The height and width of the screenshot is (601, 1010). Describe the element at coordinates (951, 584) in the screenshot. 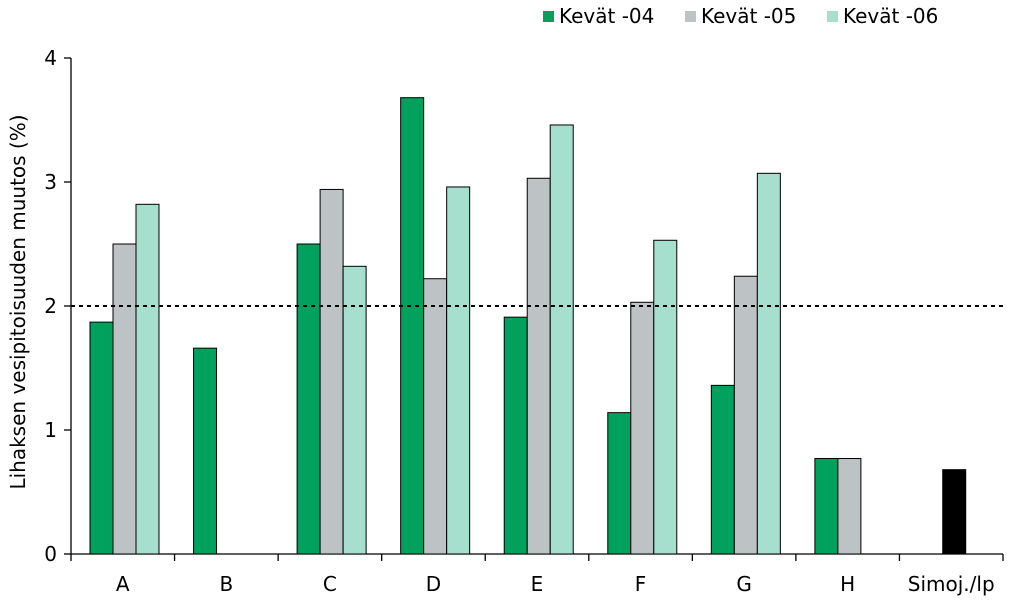

I see `x-tick-label: Simoj./lp` at that location.